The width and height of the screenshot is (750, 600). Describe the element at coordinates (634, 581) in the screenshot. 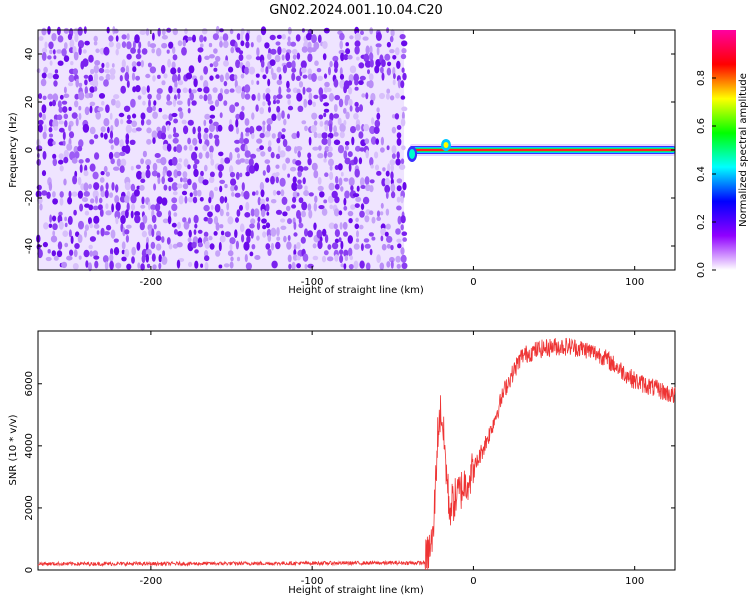

I see `x-tick-label: 100` at that location.